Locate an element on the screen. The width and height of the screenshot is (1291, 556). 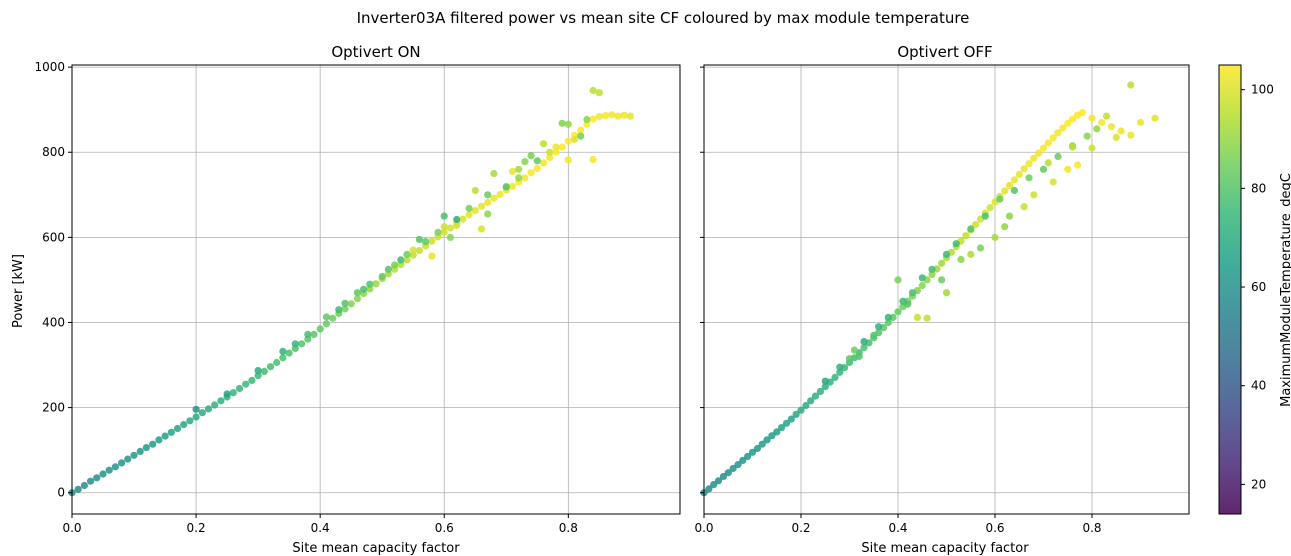
colorbar-gradient is located at coordinates (1230, 289).